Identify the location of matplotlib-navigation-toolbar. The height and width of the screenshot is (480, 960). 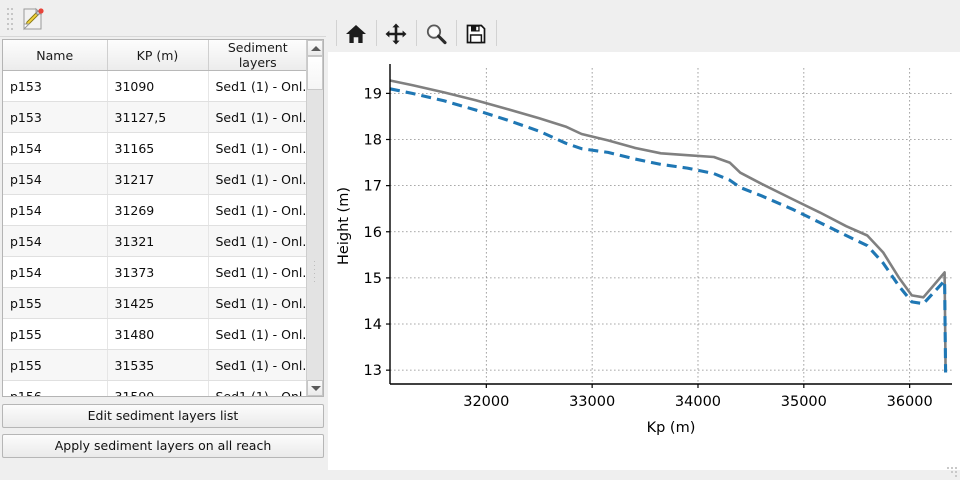
(644, 34).